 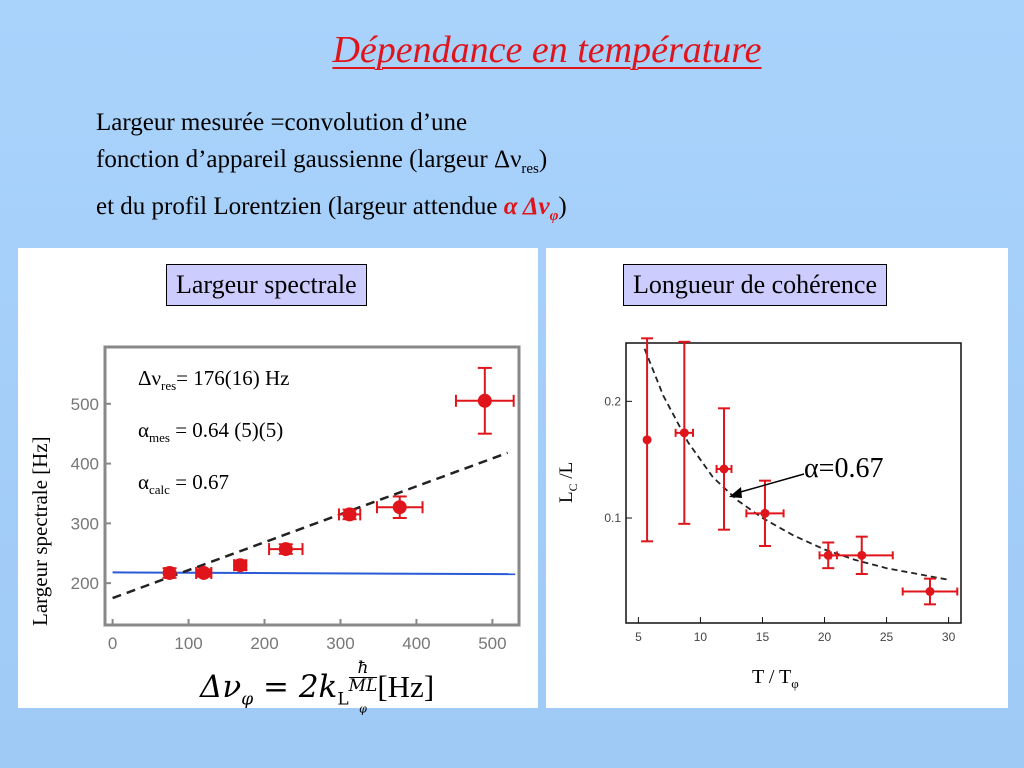 I want to click on x-tick-label: 30, so click(x=949, y=637).